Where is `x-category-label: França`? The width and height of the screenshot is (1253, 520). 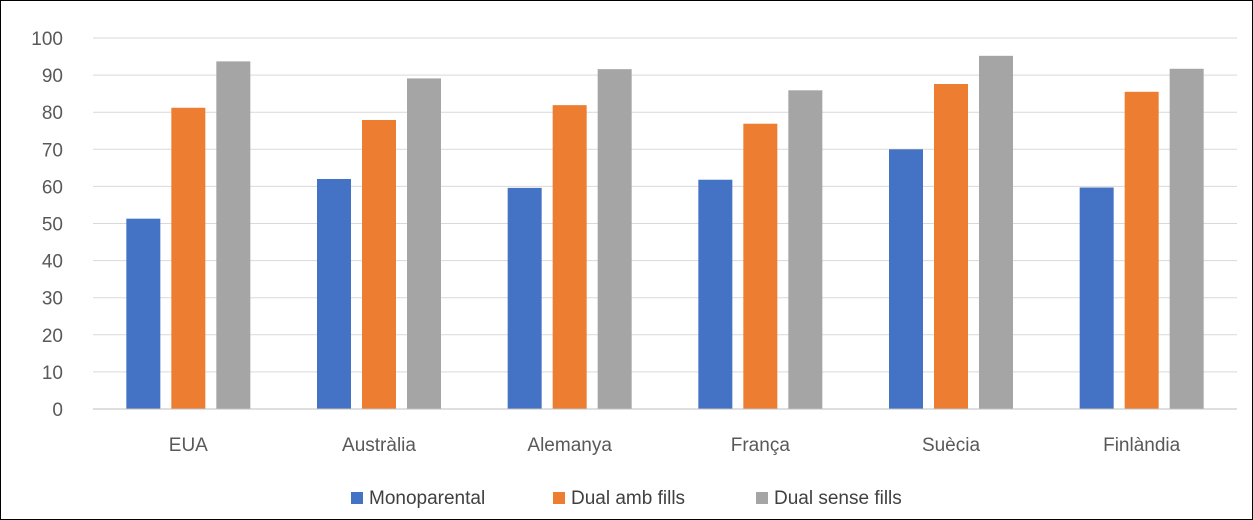 x-category-label: França is located at coordinates (761, 445).